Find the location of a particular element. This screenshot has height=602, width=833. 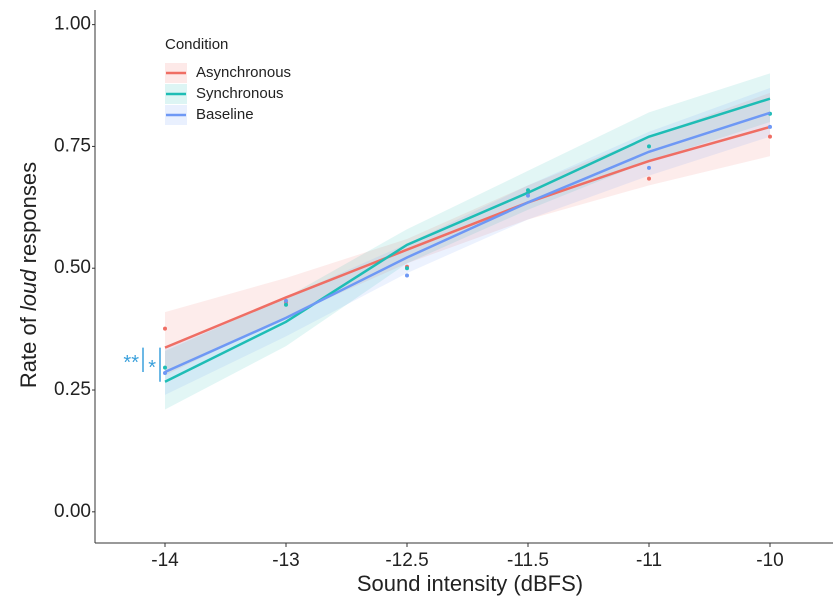

x-tick-label: -13 is located at coordinates (285, 560).